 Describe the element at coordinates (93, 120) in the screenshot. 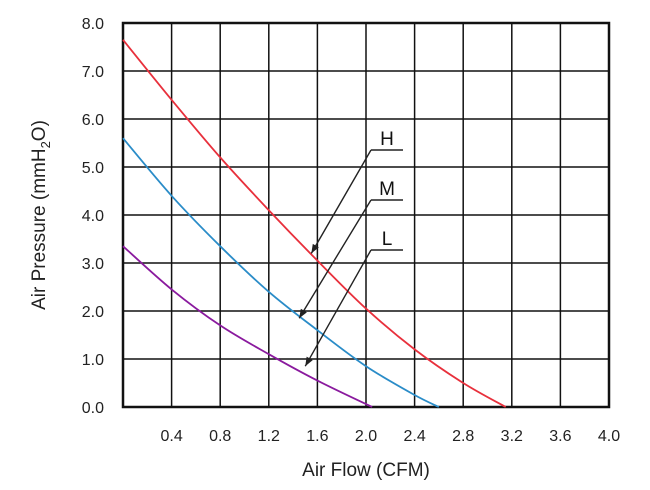

I see `y-tick-label: 6.0` at that location.